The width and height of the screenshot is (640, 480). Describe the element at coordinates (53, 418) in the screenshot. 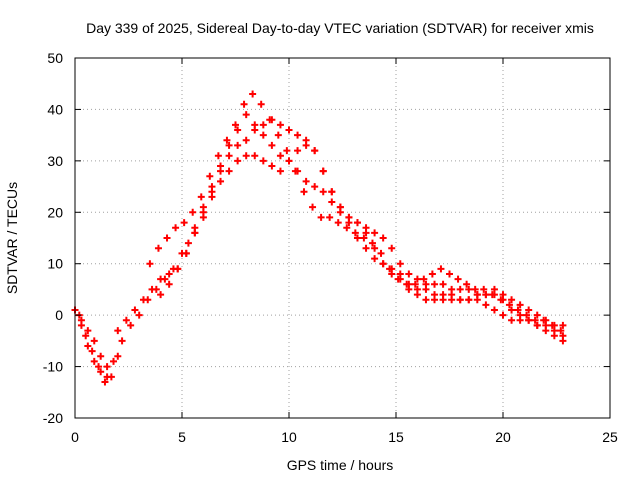

I see `y-tick-label: -20` at that location.